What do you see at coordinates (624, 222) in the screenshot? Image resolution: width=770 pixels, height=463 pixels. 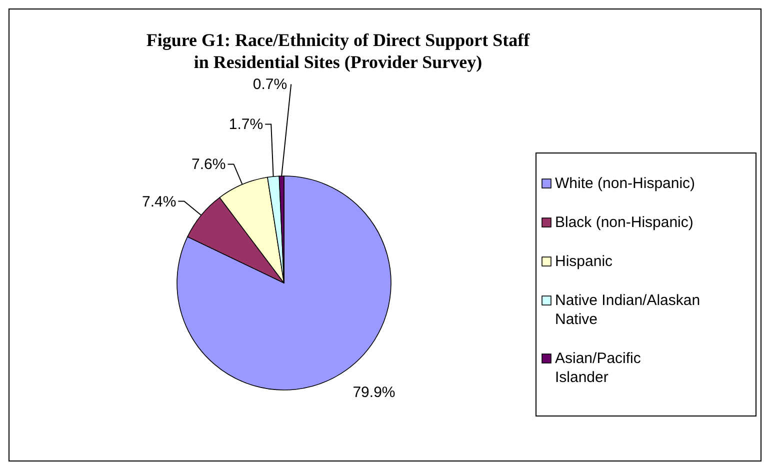 I see `legend-label: Black (non-Hispanic)` at bounding box center [624, 222].